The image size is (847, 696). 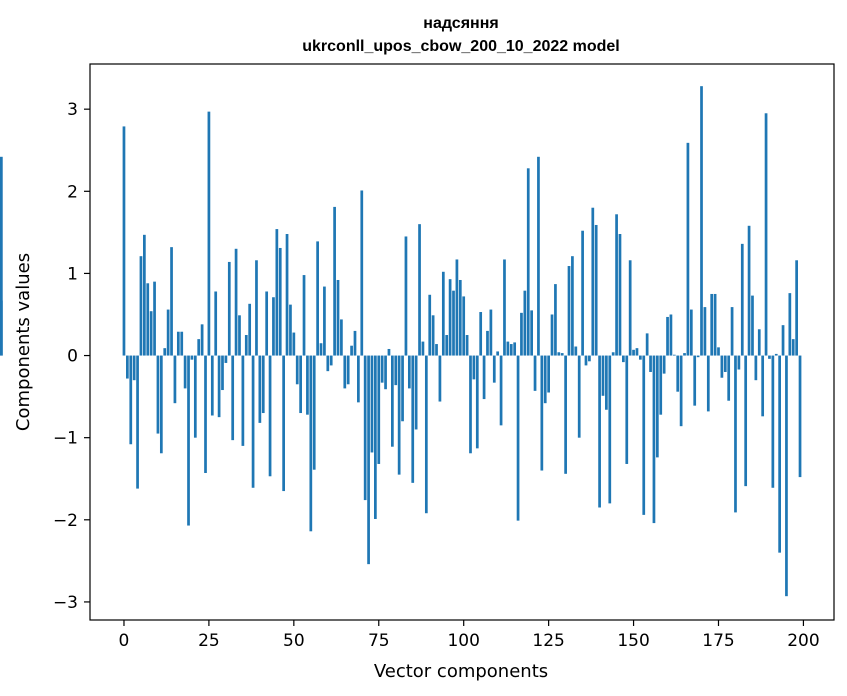 What do you see at coordinates (379, 641) in the screenshot?
I see `x-tick-label: 75` at bounding box center [379, 641].